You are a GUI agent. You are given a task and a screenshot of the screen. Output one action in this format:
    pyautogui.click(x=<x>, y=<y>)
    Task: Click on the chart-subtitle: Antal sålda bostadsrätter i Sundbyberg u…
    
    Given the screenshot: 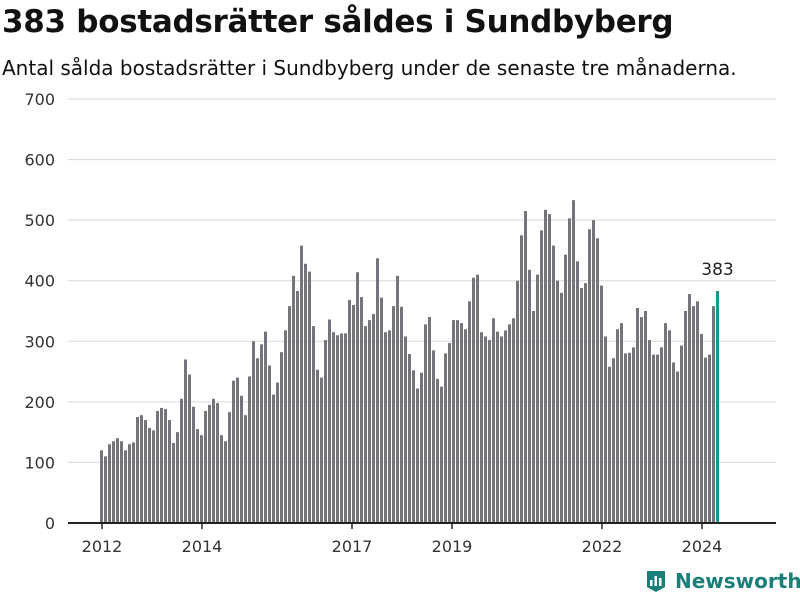 What is the action you would take?
    pyautogui.click(x=369, y=68)
    